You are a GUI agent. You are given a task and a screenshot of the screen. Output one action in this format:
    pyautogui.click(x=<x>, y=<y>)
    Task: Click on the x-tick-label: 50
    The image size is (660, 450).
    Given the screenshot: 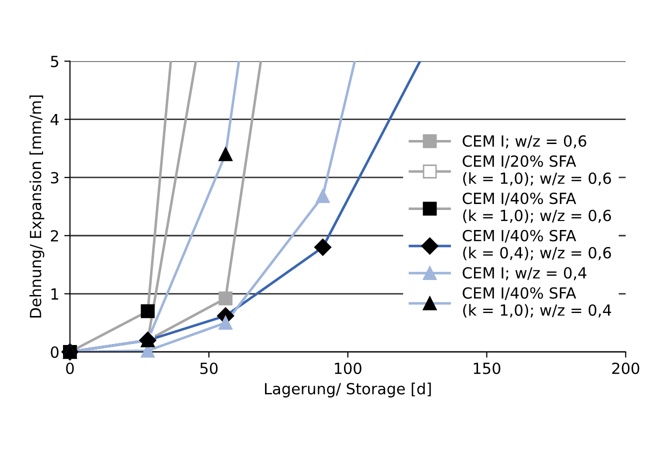 What is the action you would take?
    pyautogui.click(x=209, y=368)
    